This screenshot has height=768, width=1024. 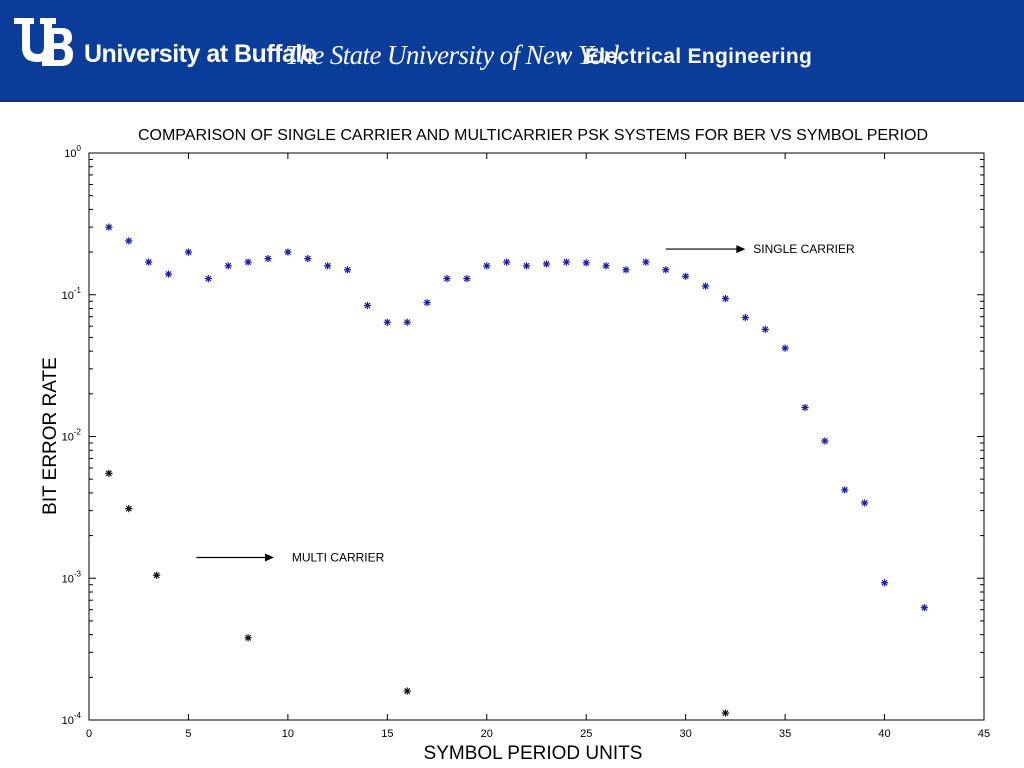 What do you see at coordinates (78, 573) in the screenshot?
I see `y-tick-exponent: -3` at bounding box center [78, 573].